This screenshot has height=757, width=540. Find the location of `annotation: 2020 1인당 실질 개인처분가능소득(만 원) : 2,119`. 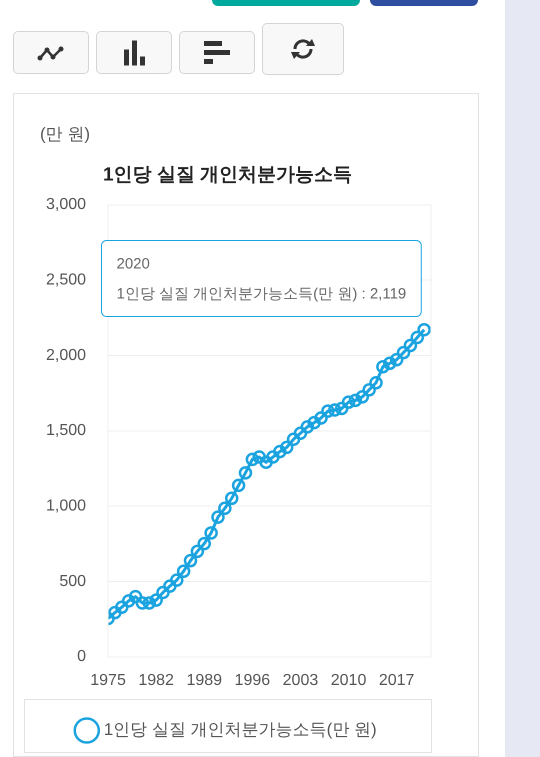

annotation: 2020 1인당 실질 개인처분가능소득(만 원) : 2,119 is located at coordinates (261, 279).